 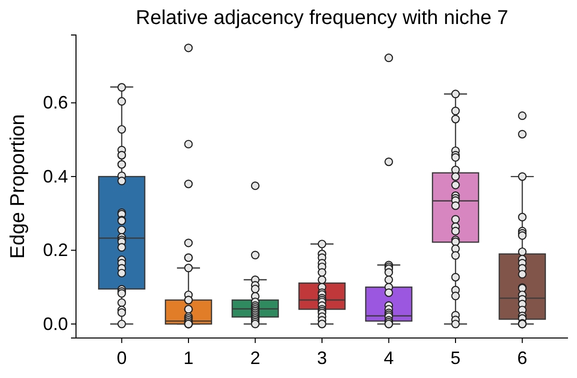 What do you see at coordinates (455, 358) in the screenshot?
I see `x-tick-label: 5` at bounding box center [455, 358].